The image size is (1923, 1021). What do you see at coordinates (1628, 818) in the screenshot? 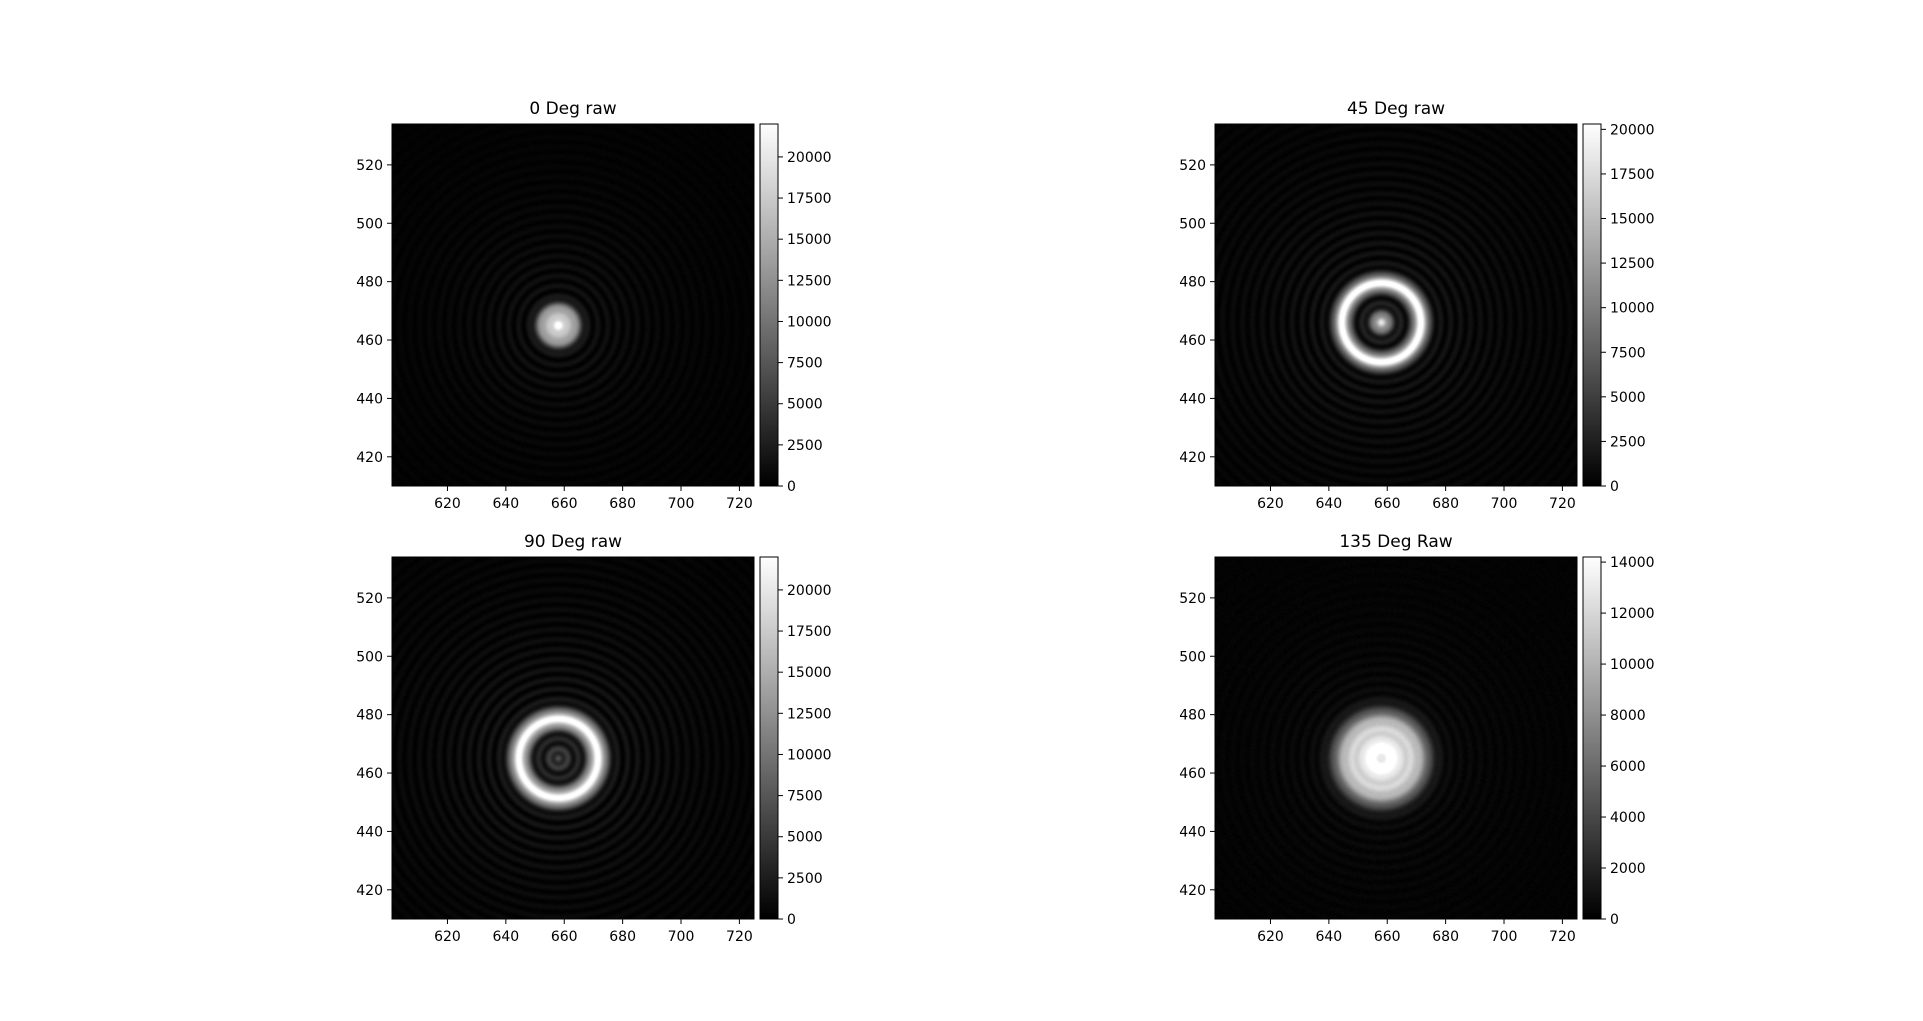
I see `colorbar-tick-label: 4000` at bounding box center [1628, 818].